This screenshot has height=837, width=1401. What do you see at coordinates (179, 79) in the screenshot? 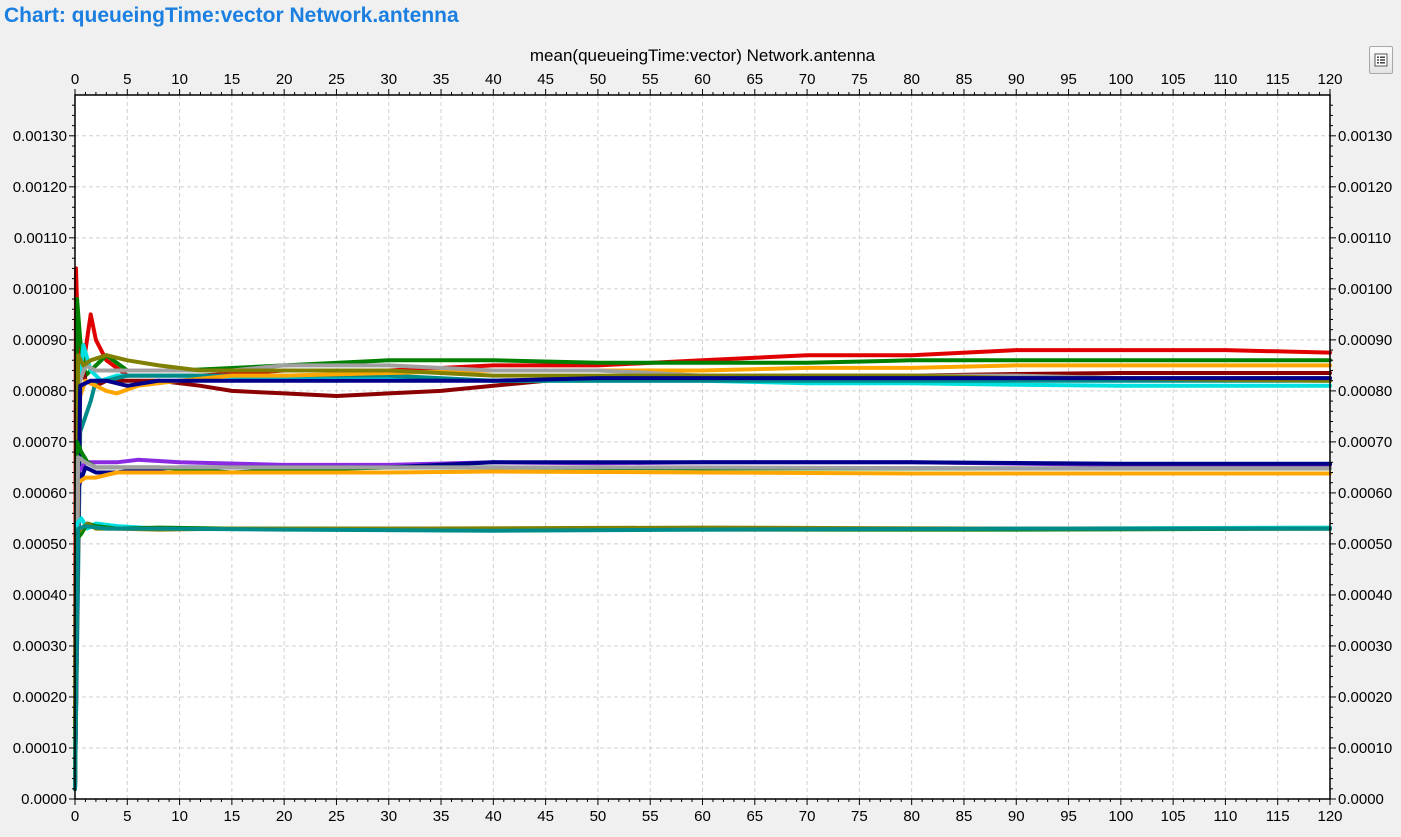
I see `x-tick-label-top: 10` at bounding box center [179, 79].